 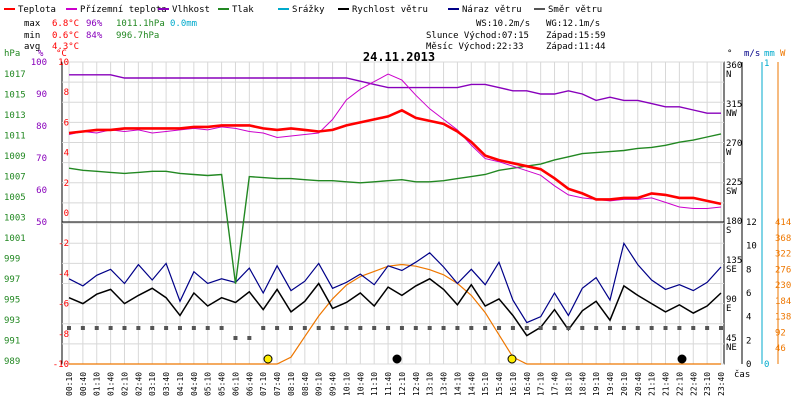 I want to click on axis-dir-tick: 225, so click(x=734, y=183).